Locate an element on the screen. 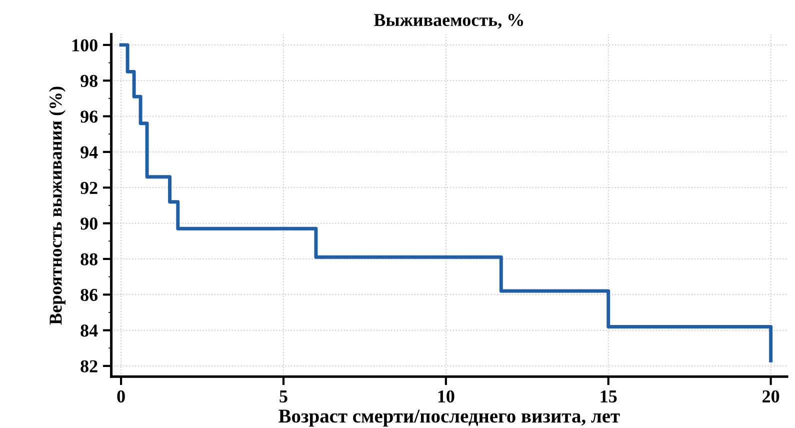 The height and width of the screenshot is (428, 795). x-tick-label: 15 is located at coordinates (608, 396).